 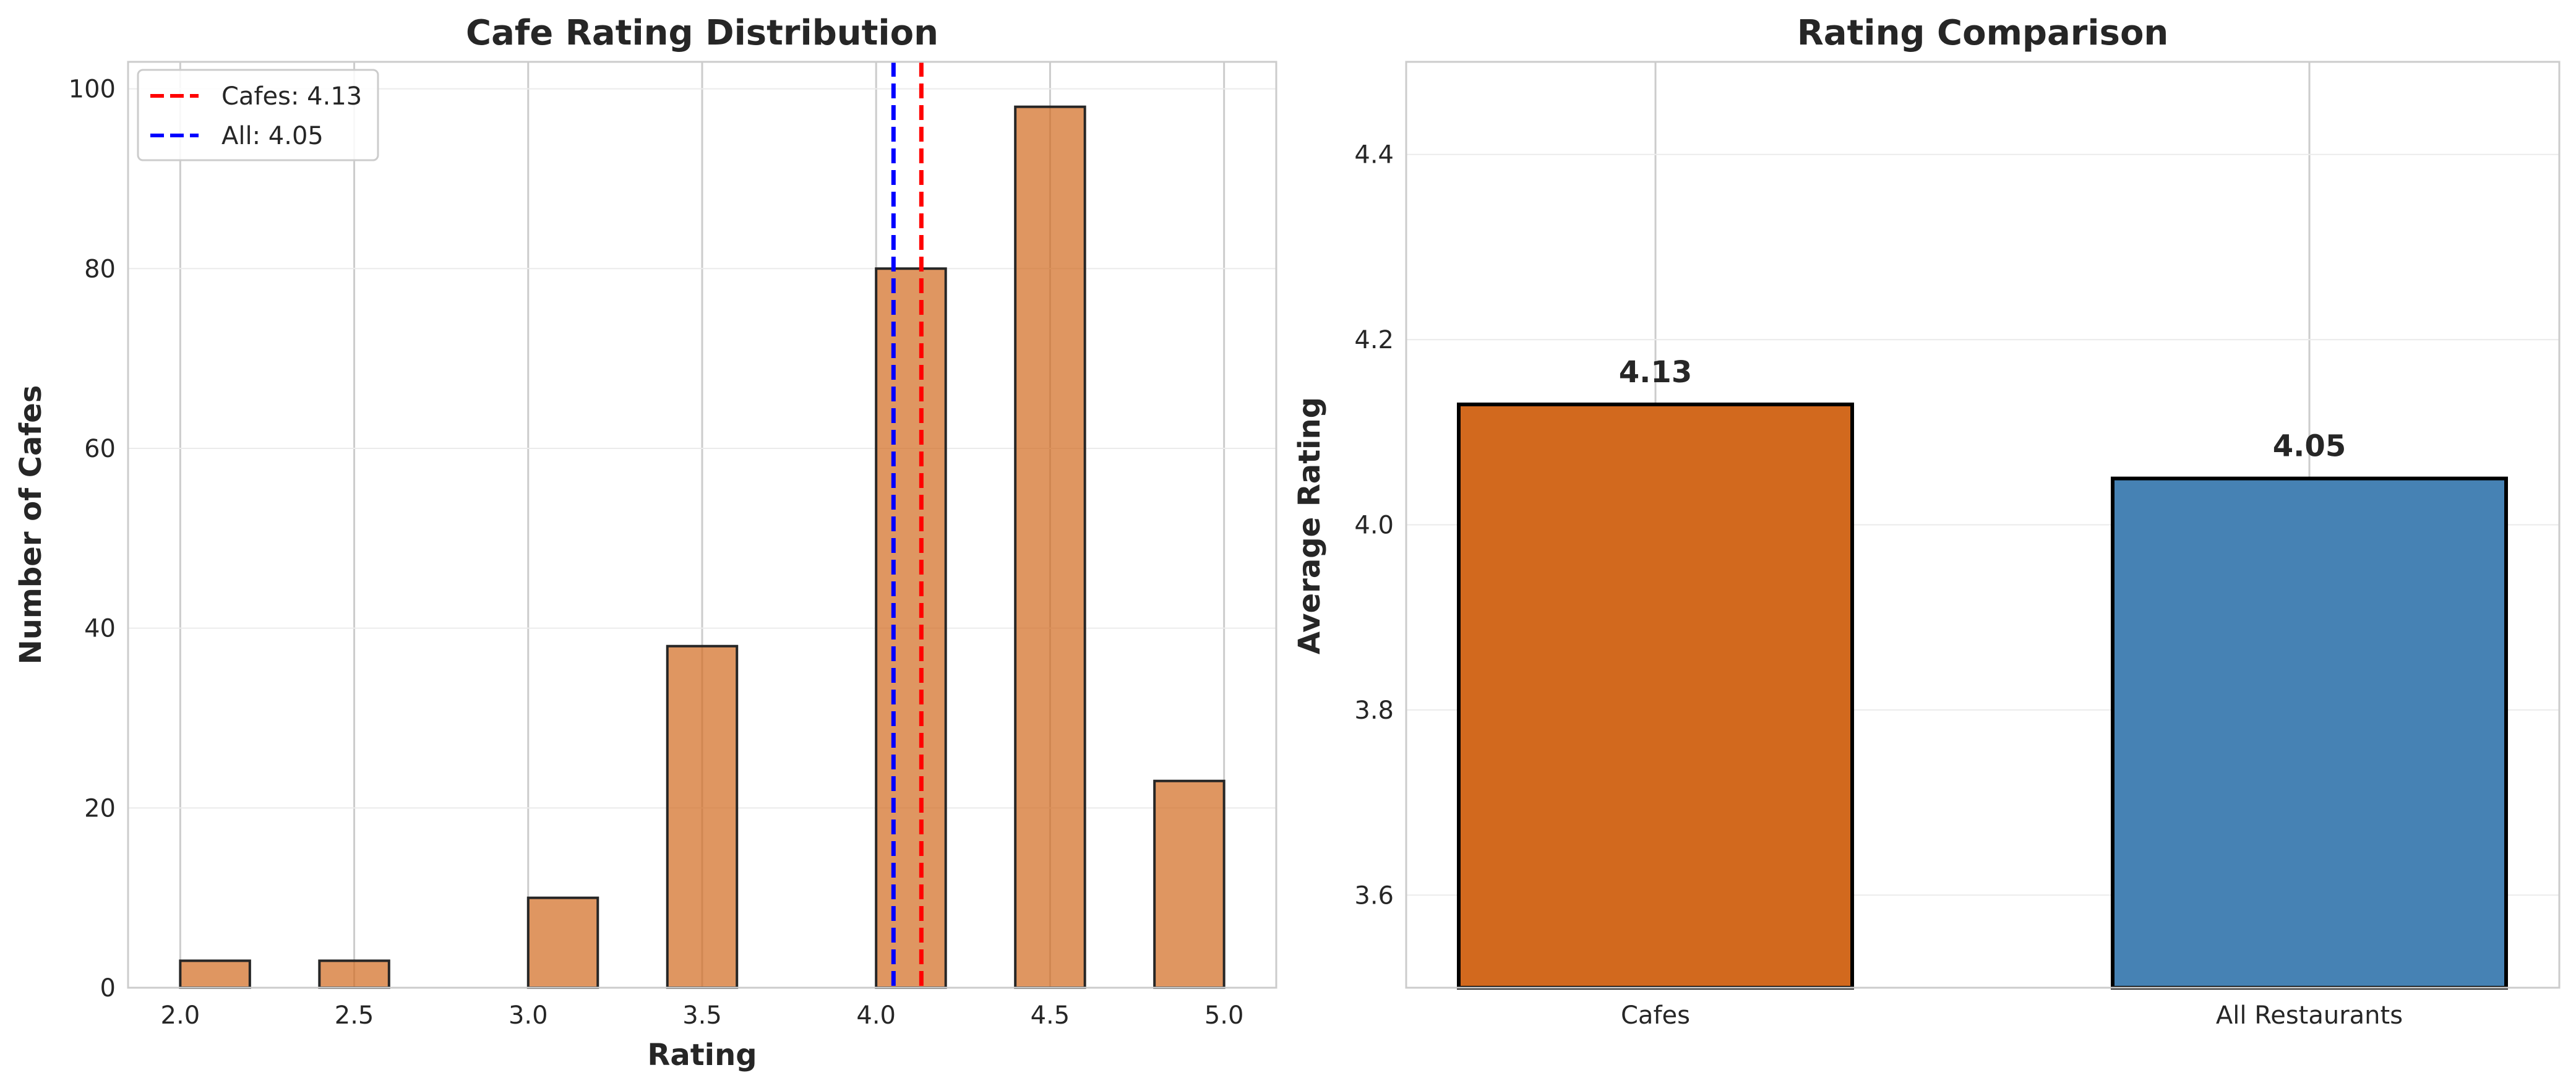 What do you see at coordinates (181, 1016) in the screenshot?
I see `x-tick-label: 2.0` at bounding box center [181, 1016].